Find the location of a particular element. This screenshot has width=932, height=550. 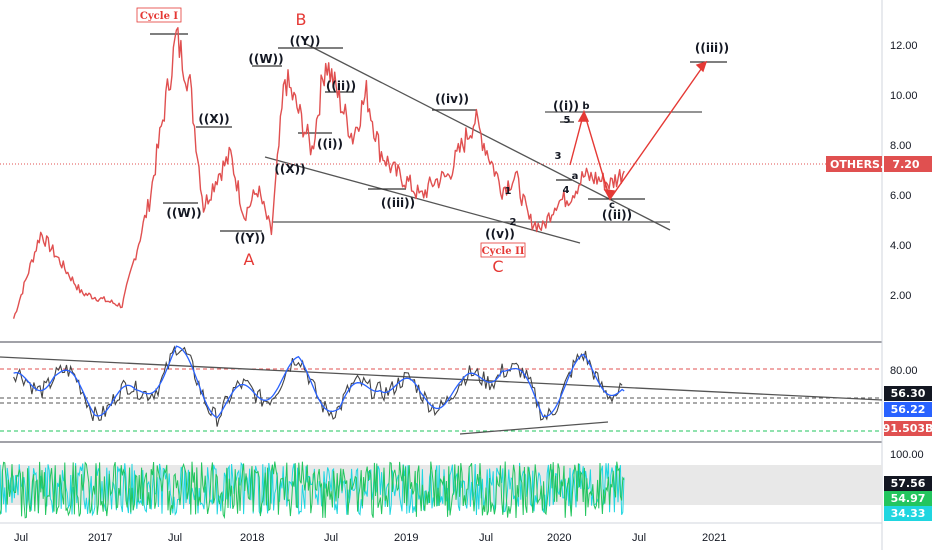

wave-label-cycle-ii: Cycle II is located at coordinates (503, 251).